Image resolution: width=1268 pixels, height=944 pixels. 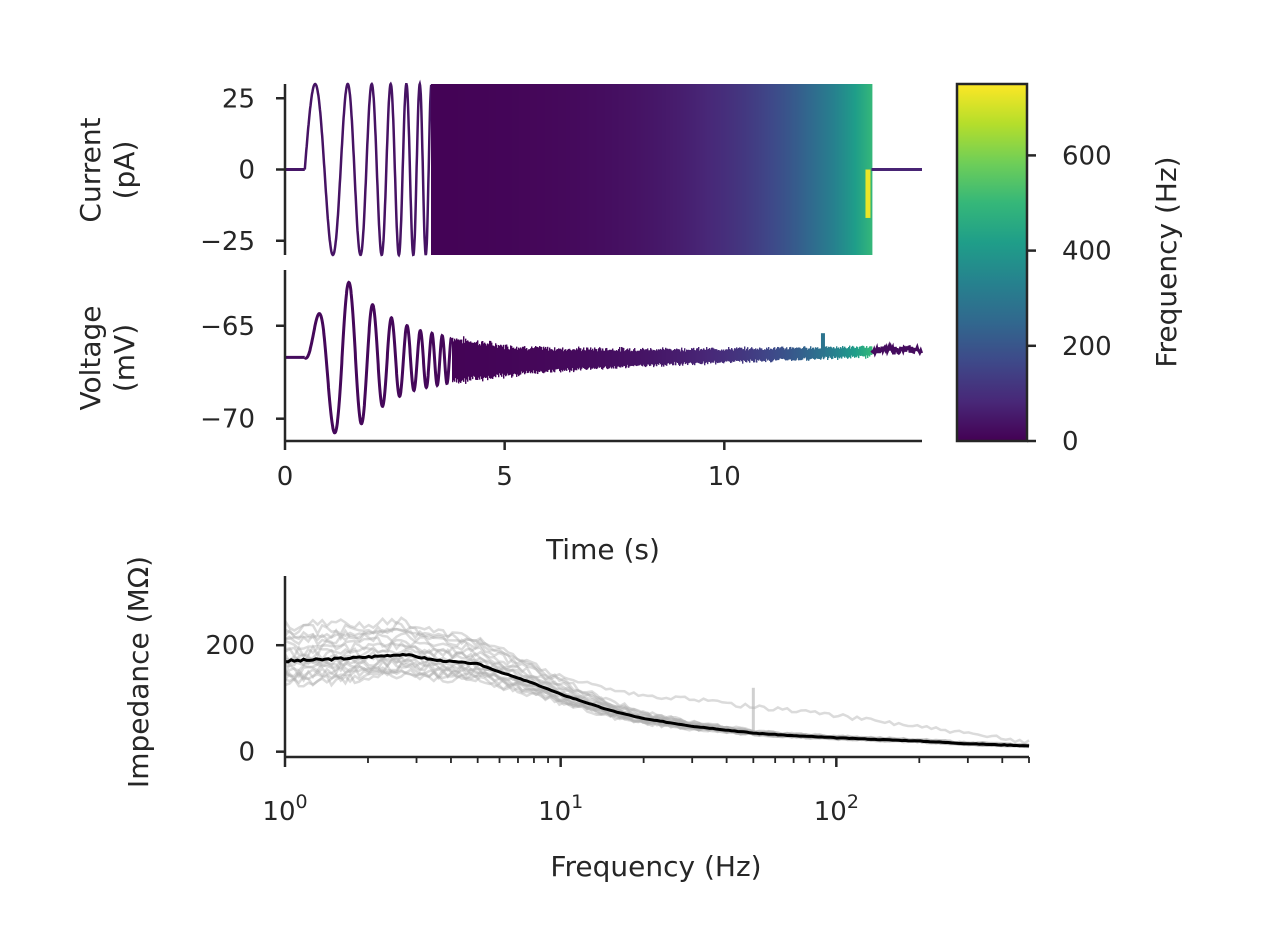 I want to click on impedance-mean, so click(x=657, y=700).